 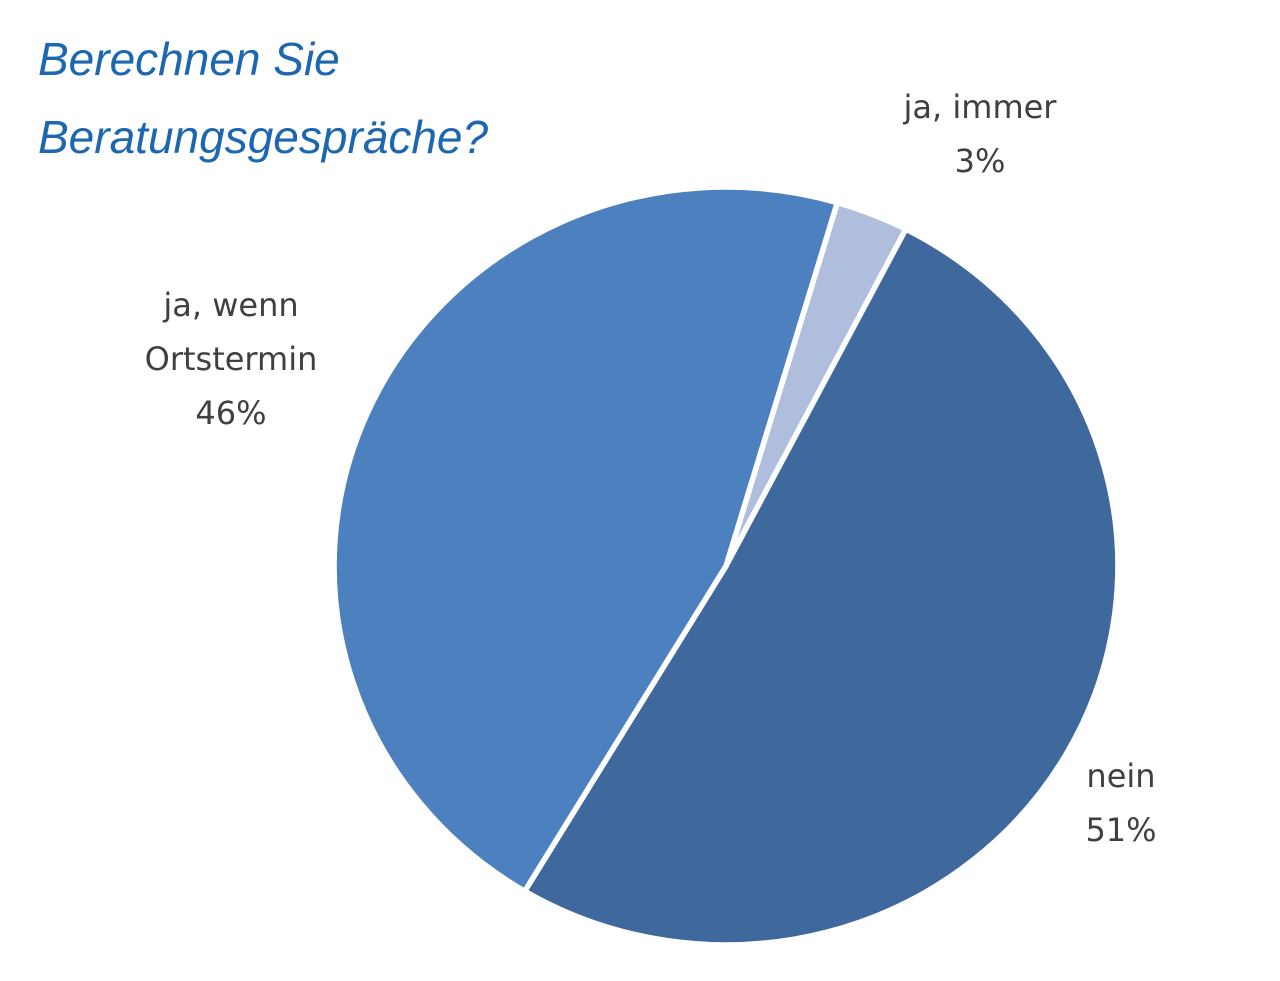 What do you see at coordinates (263, 98) in the screenshot?
I see `chart-title: Berechnen Sie Beratungsgespräche?` at bounding box center [263, 98].